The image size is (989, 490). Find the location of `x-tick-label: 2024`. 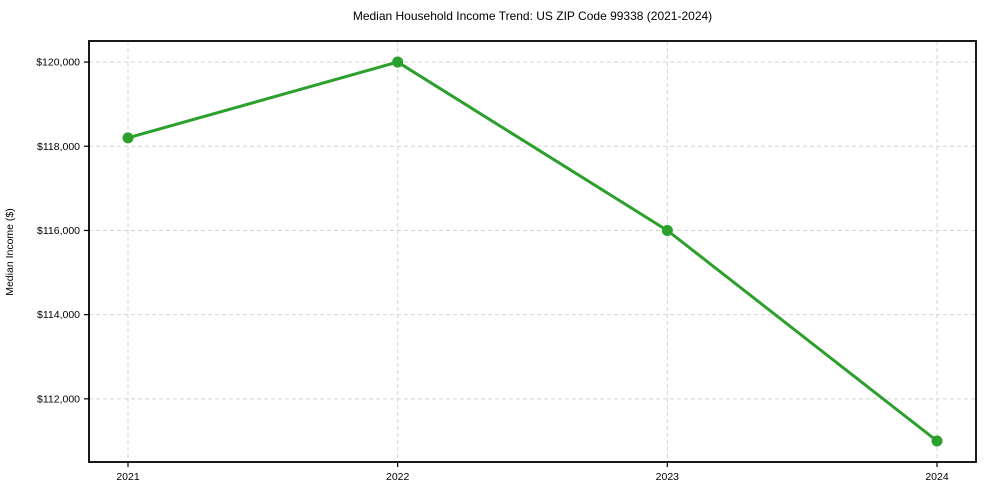

x-tick-label: 2024 is located at coordinates (937, 477).